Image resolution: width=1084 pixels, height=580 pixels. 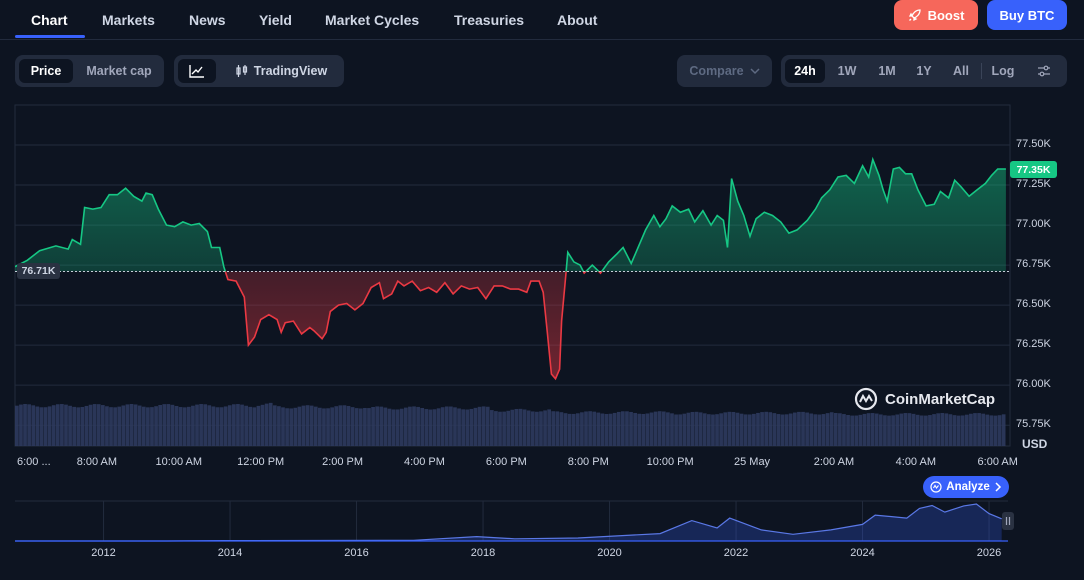 I want to click on chart-style-toggle: TradingView, so click(x=259, y=71).